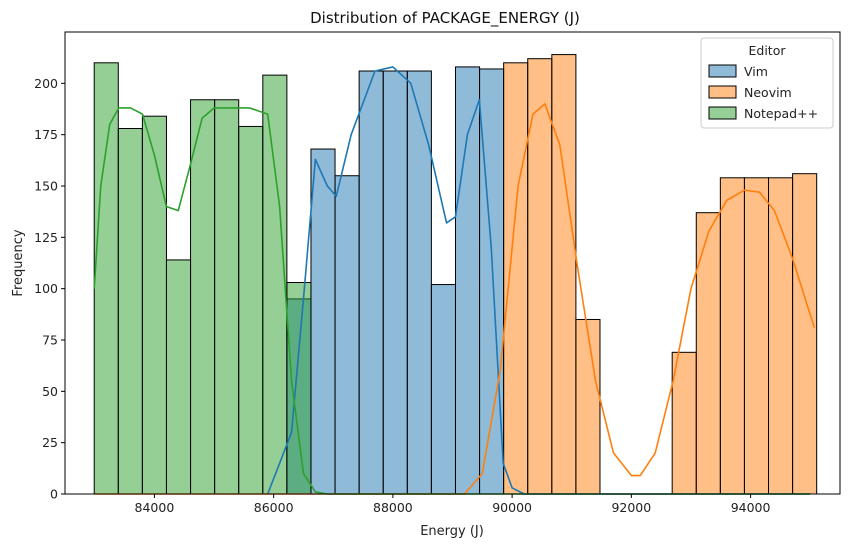  Describe the element at coordinates (46, 134) in the screenshot. I see `y-tick-label: 175` at that location.